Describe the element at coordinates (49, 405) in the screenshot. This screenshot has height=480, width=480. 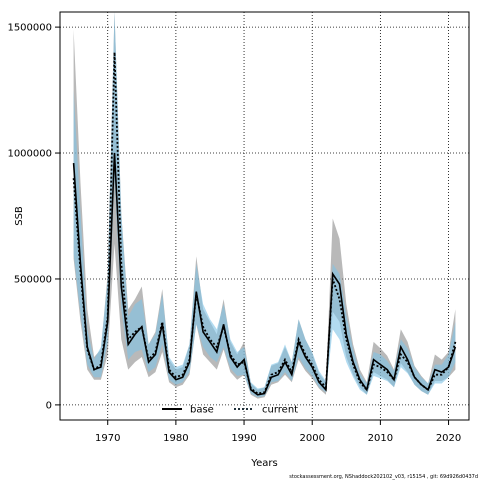
I see `y-tick-label: 0` at that location.